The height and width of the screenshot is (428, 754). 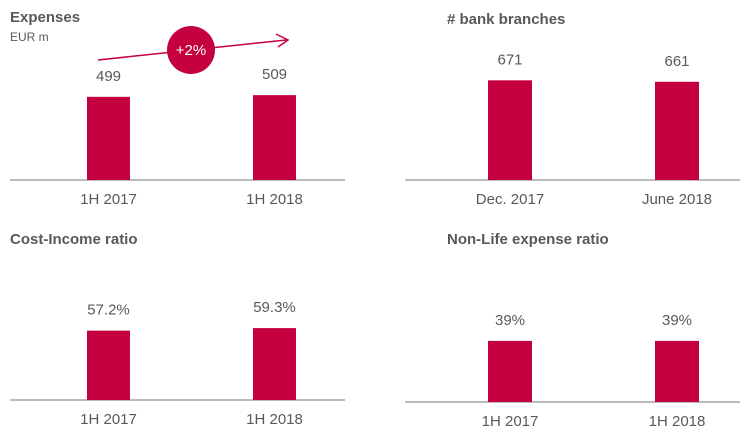 I want to click on value-label: 59.3%, so click(x=274, y=307).